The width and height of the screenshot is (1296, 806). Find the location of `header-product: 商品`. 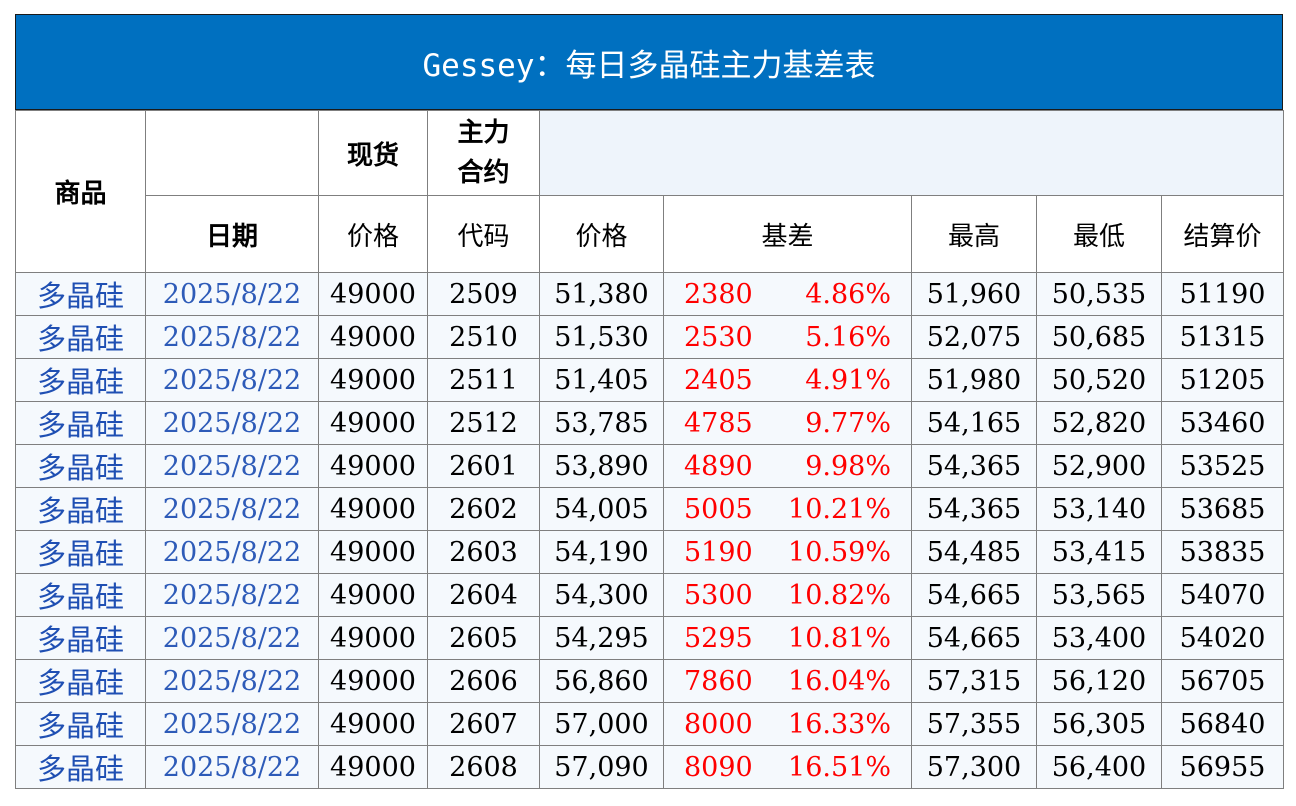

header-product: 商品 is located at coordinates (80, 191).